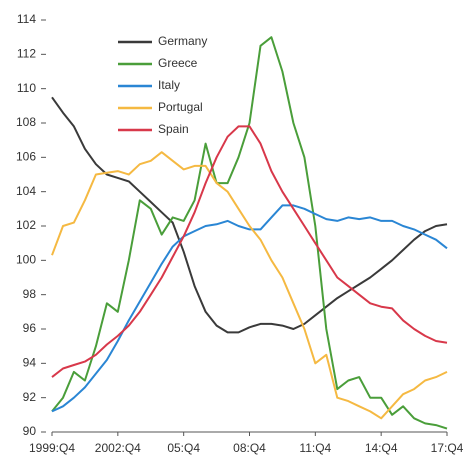 This screenshot has height=461, width=472. Describe the element at coordinates (173, 129) in the screenshot. I see `legend-label: Spain` at that location.